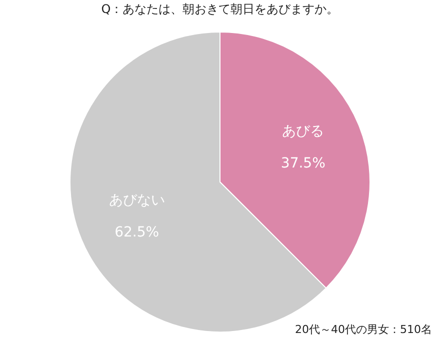 This screenshot has width=440, height=338. What do you see at coordinates (220, 9) in the screenshot?
I see `chart-title: Q：あなたは、朝おきて朝日をあびますか。` at bounding box center [220, 9].